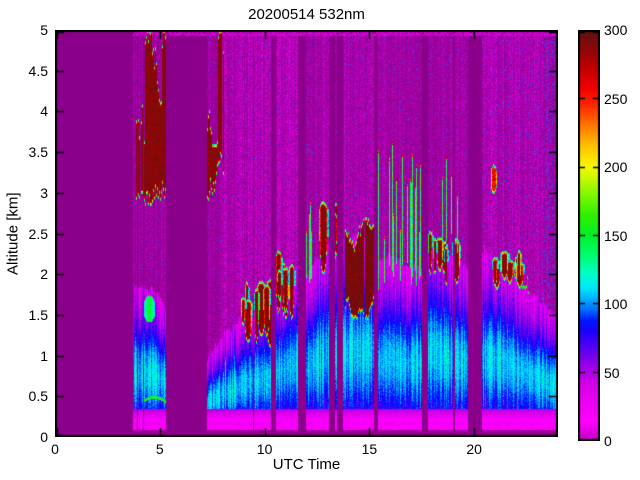 The width and height of the screenshot is (640, 480). What do you see at coordinates (44, 437) in the screenshot?
I see `y-tick-label-0: 0` at bounding box center [44, 437].